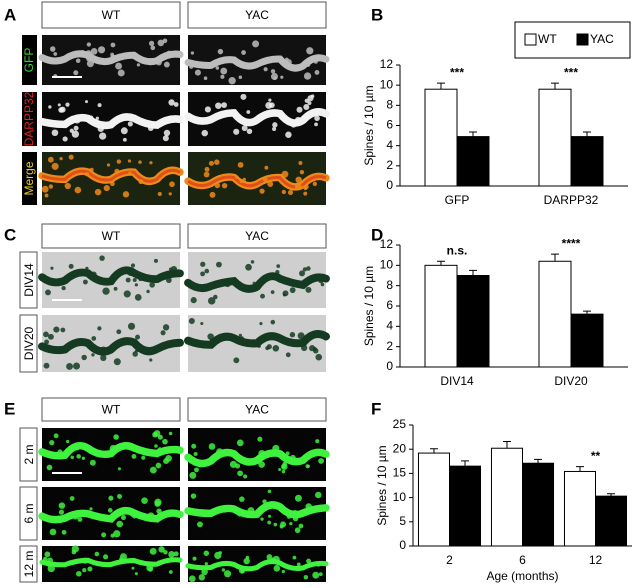 This screenshot has width=640, height=588. I want to click on panel-letter: F, so click(376, 408).